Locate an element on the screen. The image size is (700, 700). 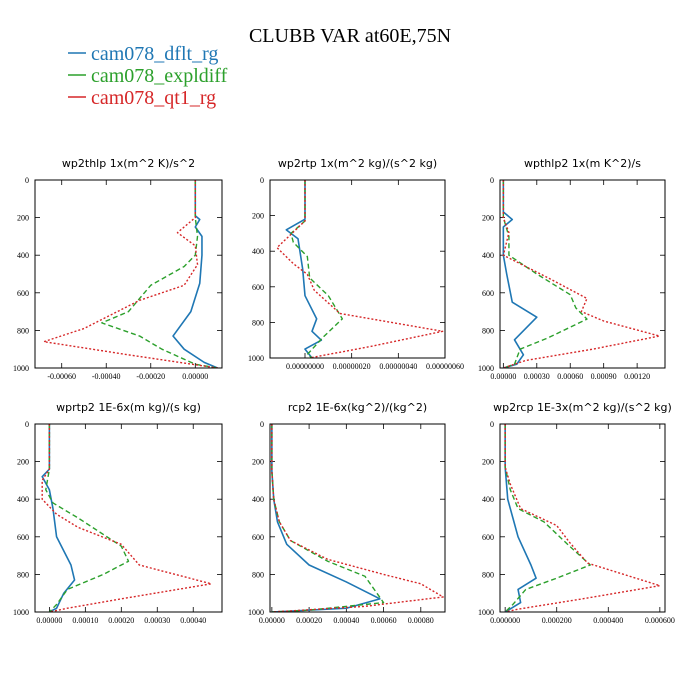
x-tick-label: 0.000200 is located at coordinates (557, 620).